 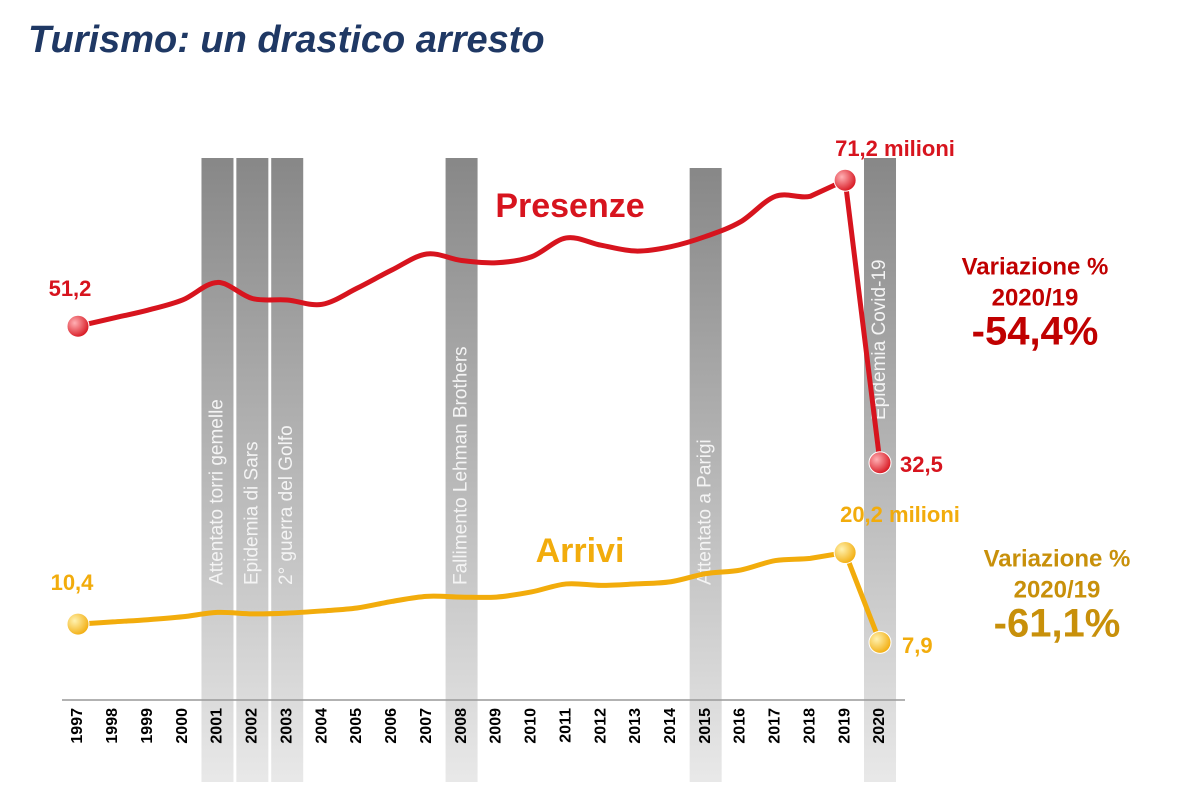 What do you see at coordinates (879, 339) in the screenshot?
I see `event-label: Epidemia Covid-19` at bounding box center [879, 339].